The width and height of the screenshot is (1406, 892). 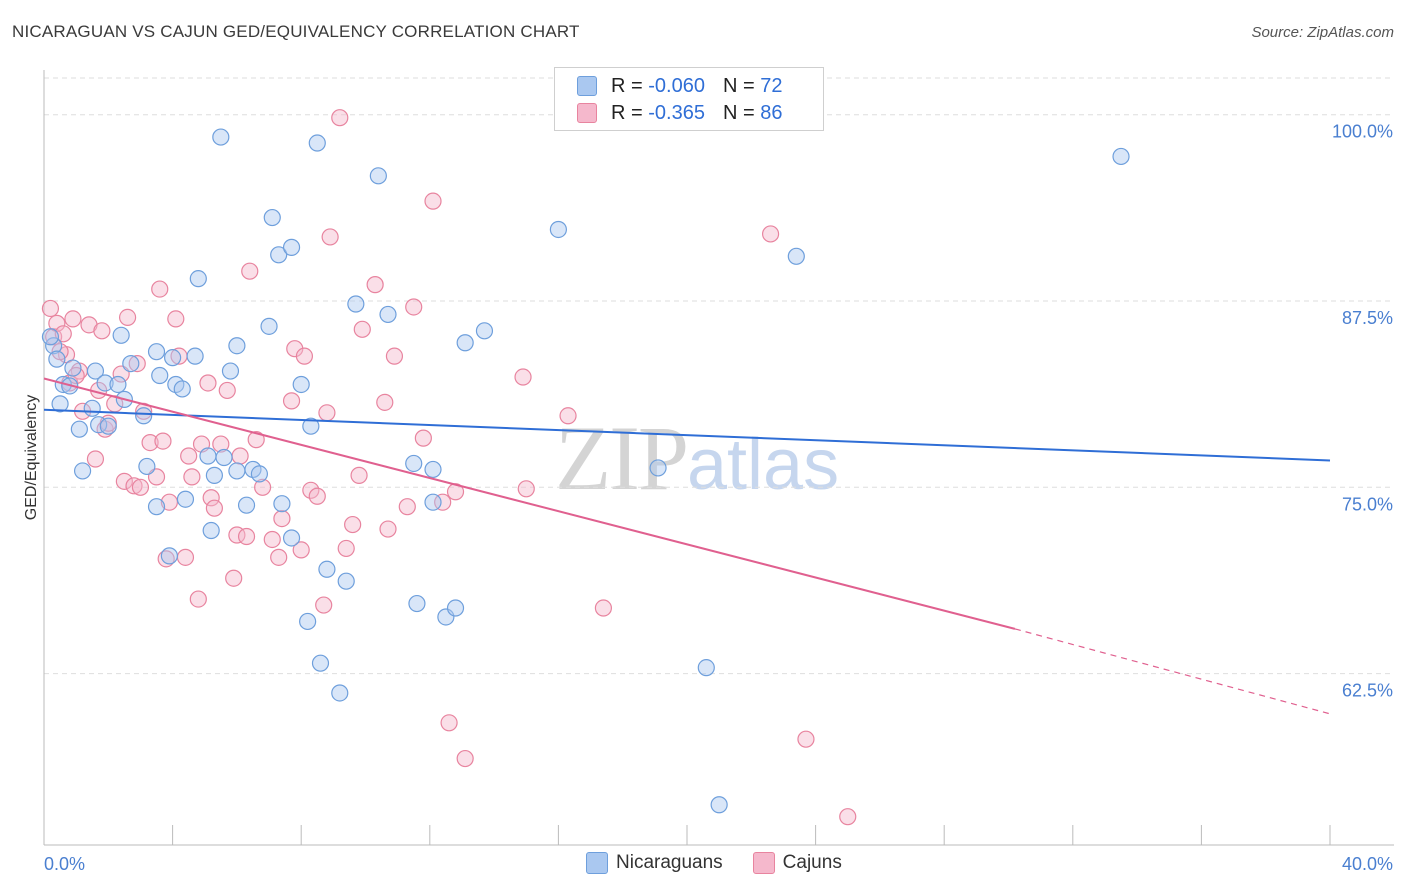 What do you see at coordinates (771, 112) in the screenshot?
I see `n-value: 86` at bounding box center [771, 112].